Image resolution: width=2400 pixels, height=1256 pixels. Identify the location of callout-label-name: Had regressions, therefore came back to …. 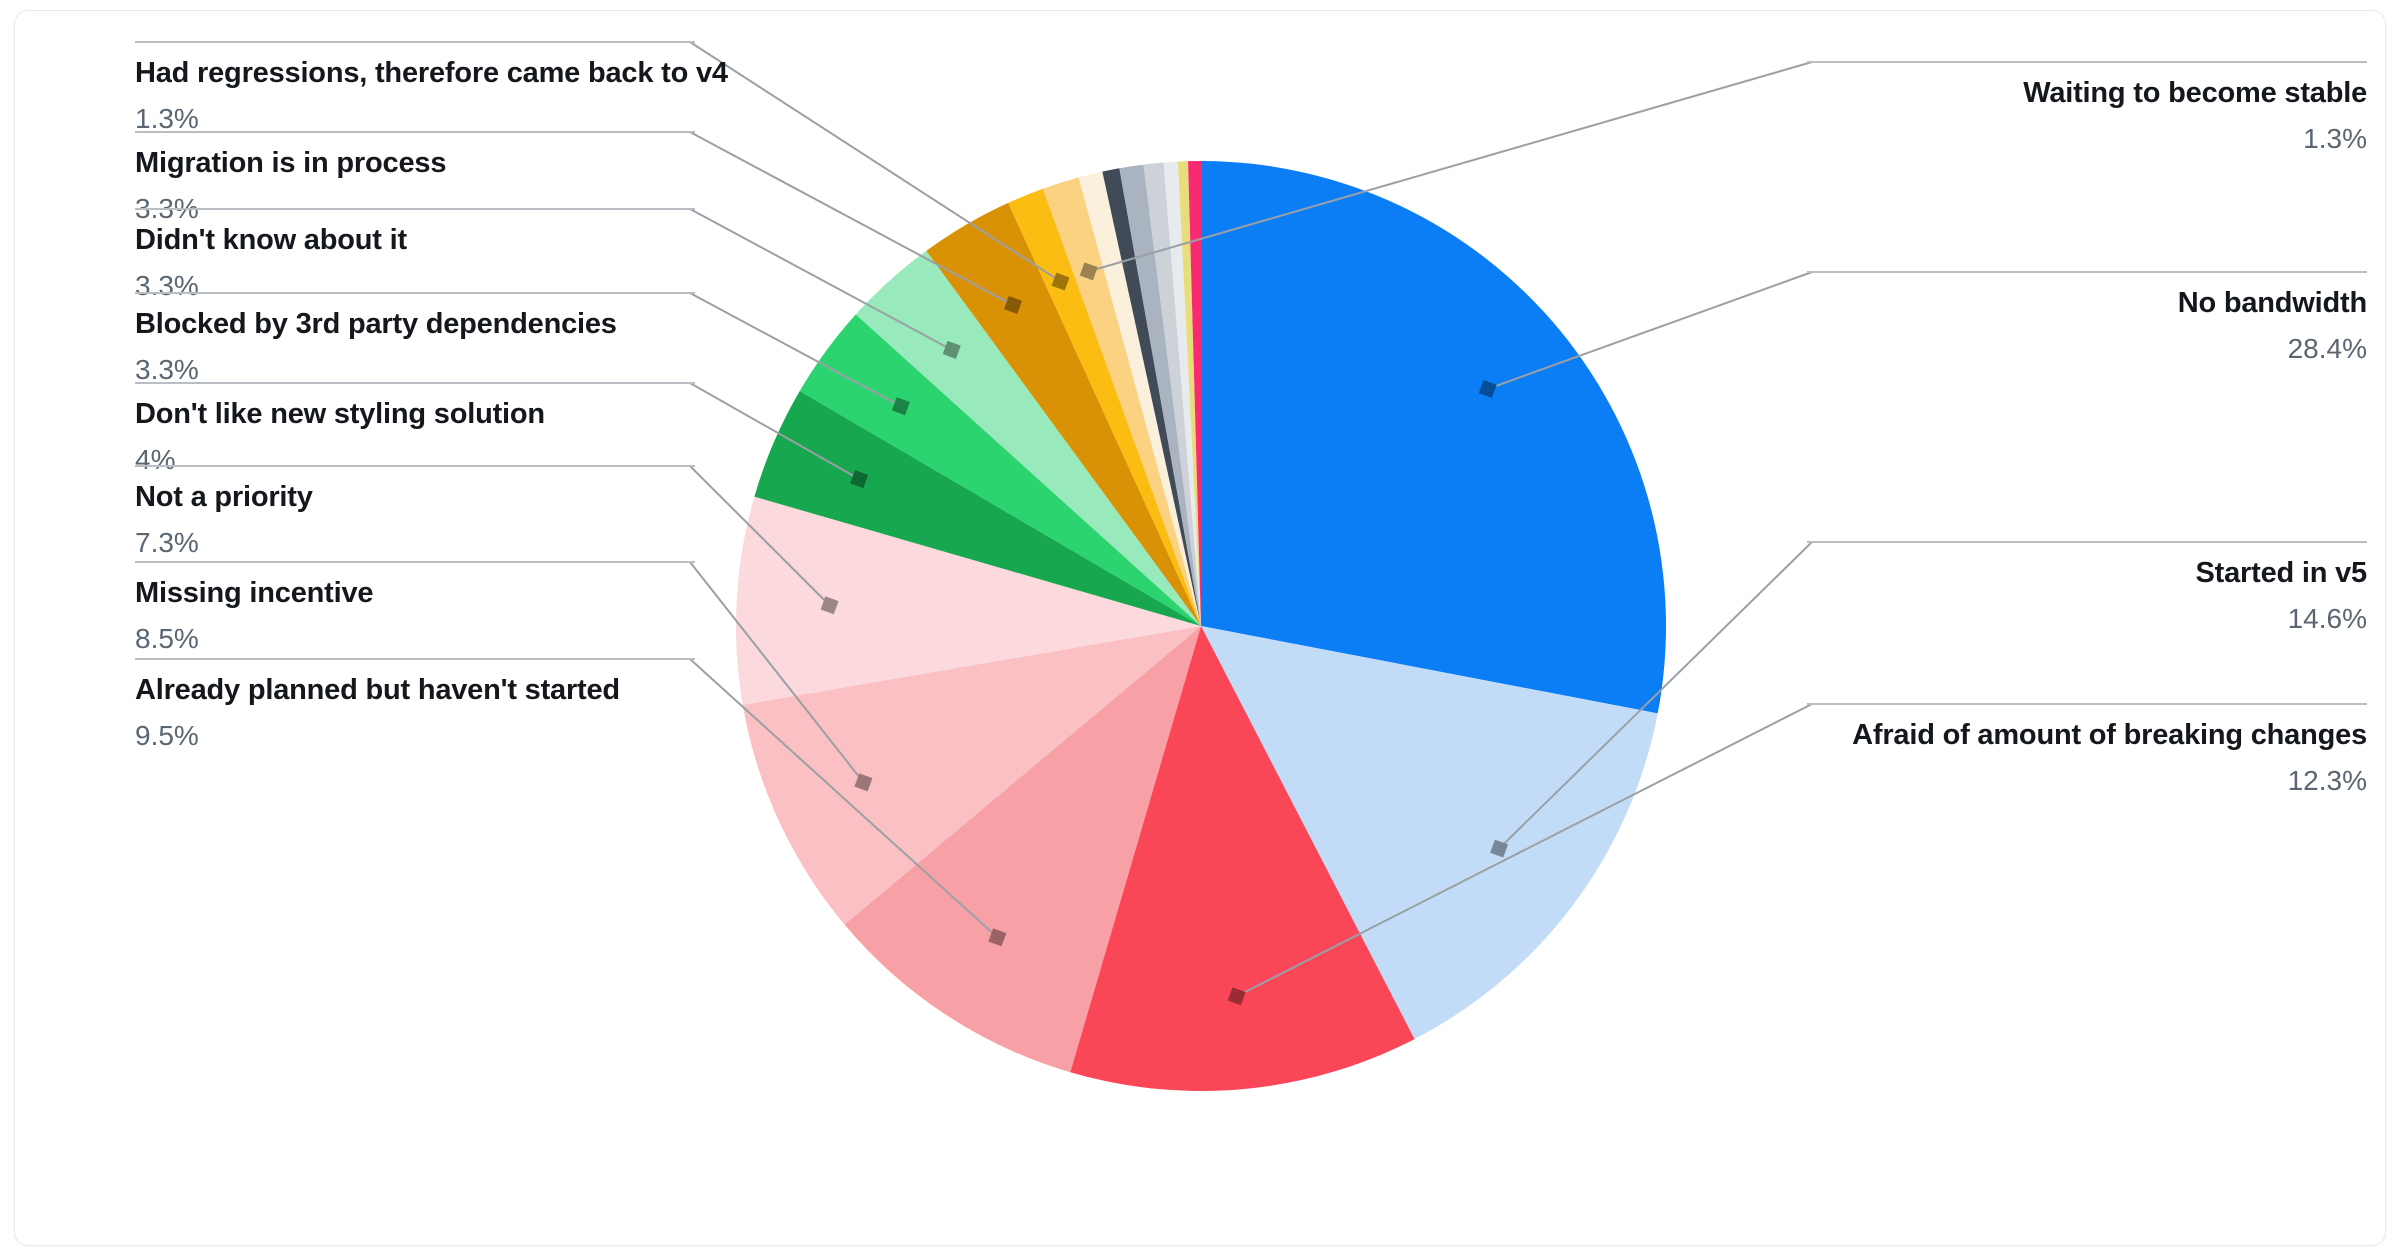
(431, 73).